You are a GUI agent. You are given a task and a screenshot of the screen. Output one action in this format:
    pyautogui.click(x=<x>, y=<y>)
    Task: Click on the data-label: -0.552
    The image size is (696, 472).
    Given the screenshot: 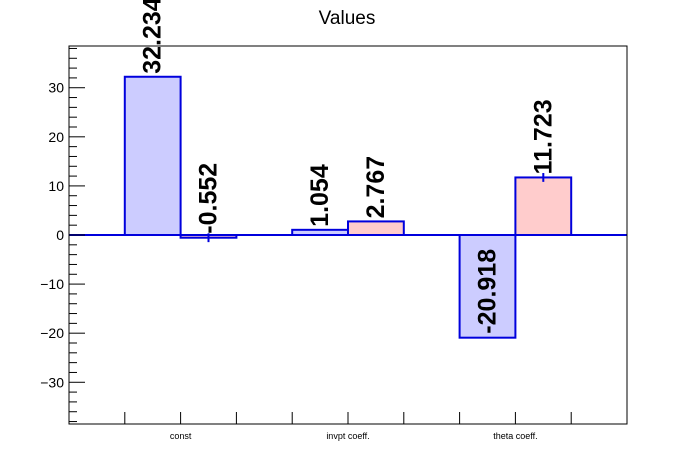 What is the action you would take?
    pyautogui.click(x=209, y=198)
    